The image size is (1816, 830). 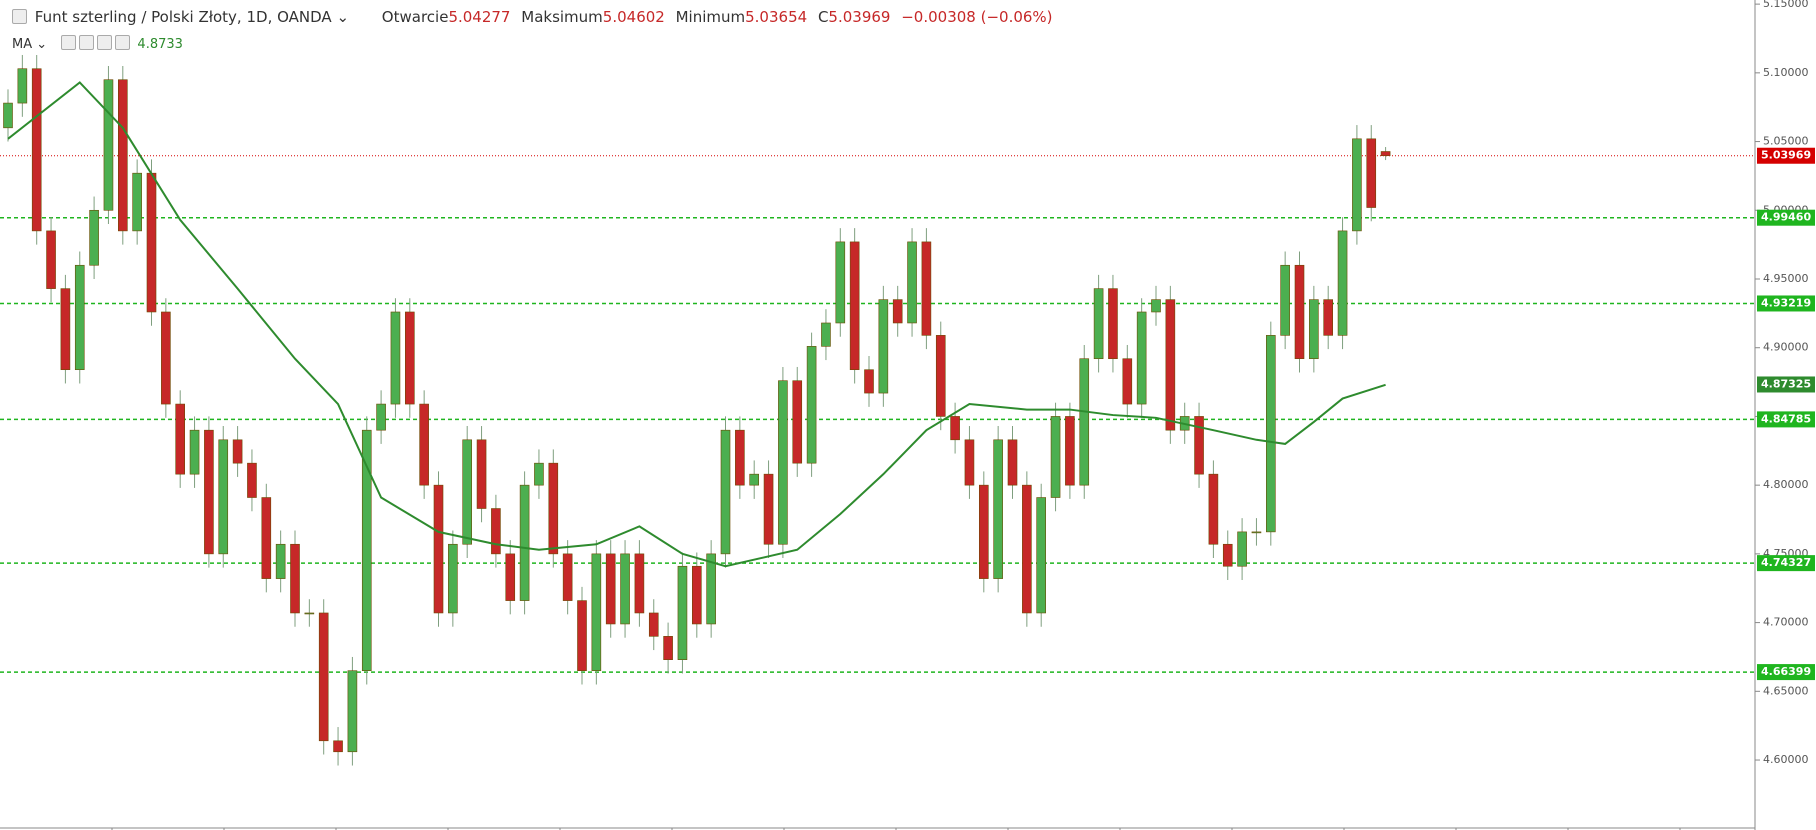 What do you see at coordinates (22, 44) in the screenshot?
I see `indicator-name: MA` at bounding box center [22, 44].